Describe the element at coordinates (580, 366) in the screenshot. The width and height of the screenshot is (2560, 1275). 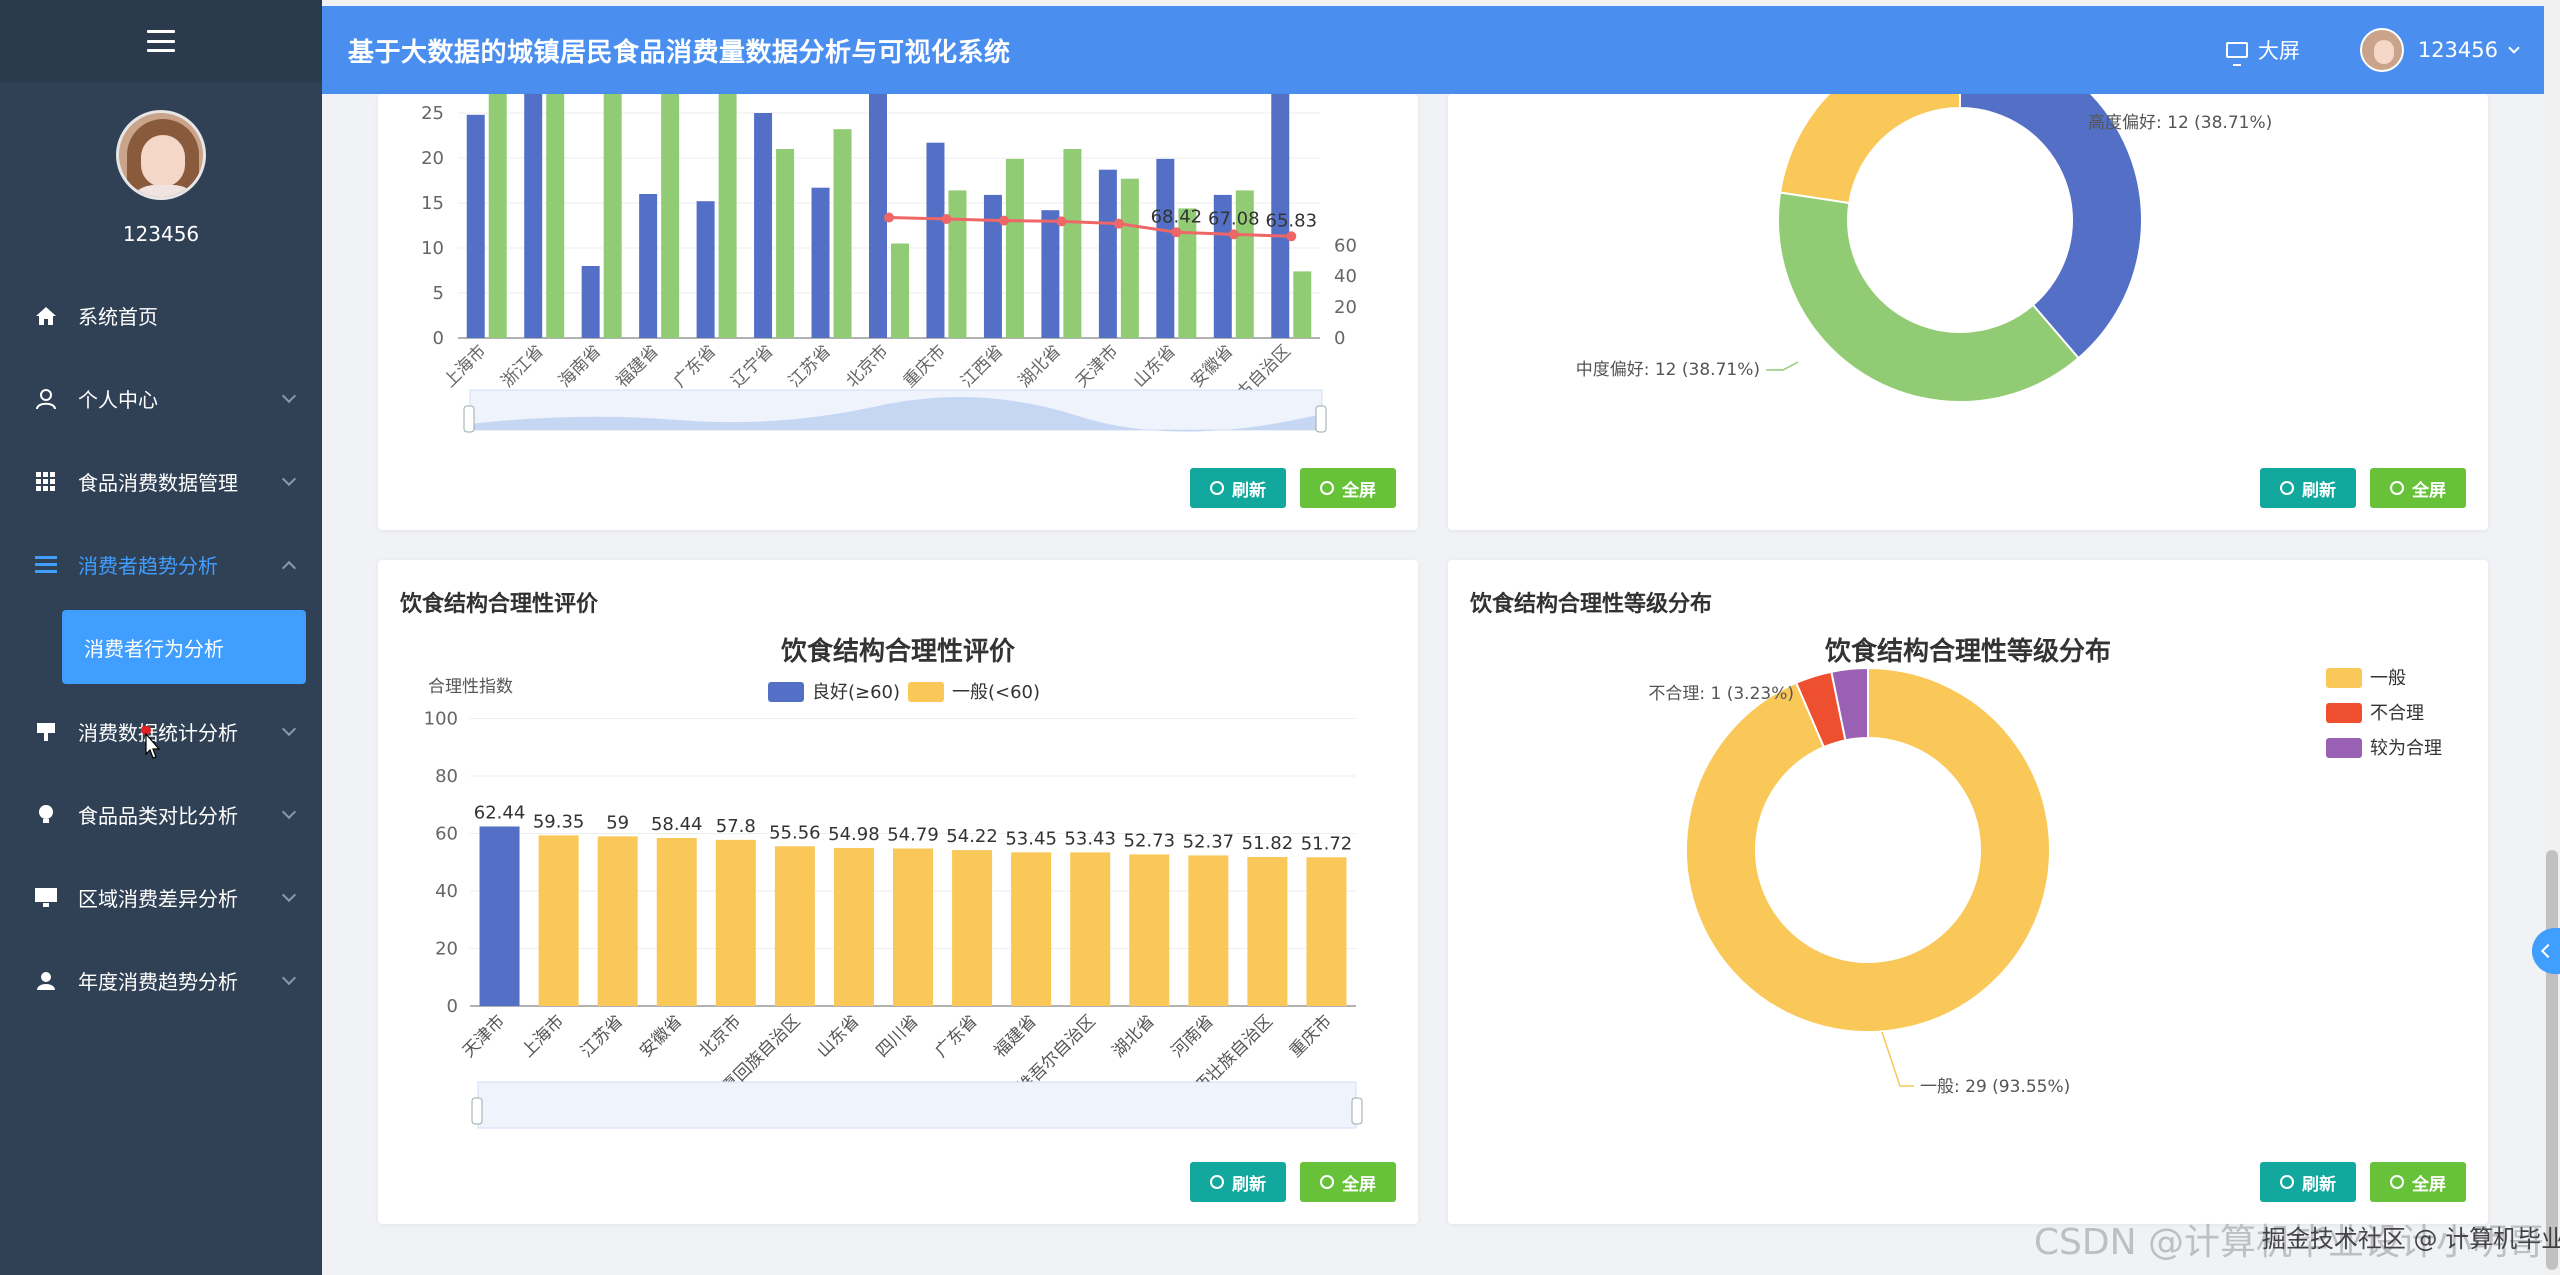
I see `x-tick-label: 海南省` at that location.